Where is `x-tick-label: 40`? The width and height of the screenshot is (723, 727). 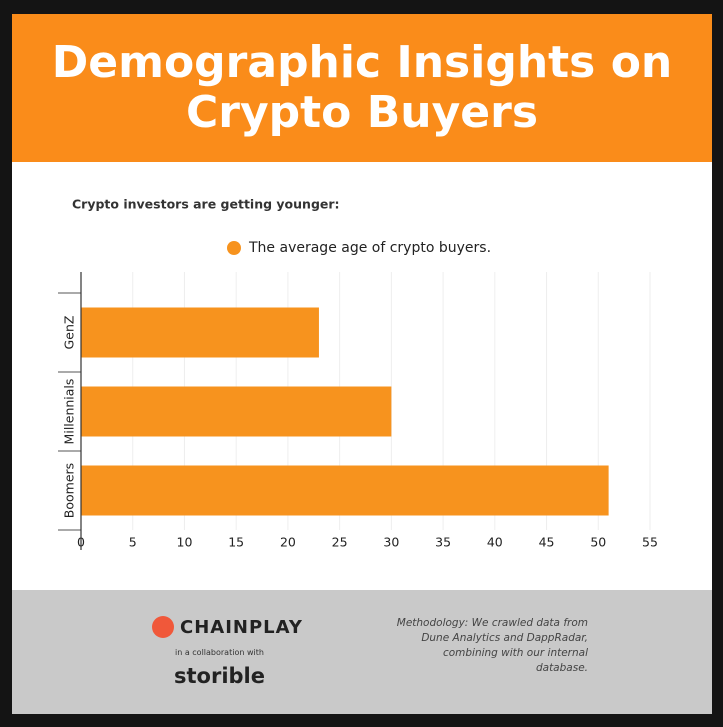 x-tick-label: 40 is located at coordinates (495, 542).